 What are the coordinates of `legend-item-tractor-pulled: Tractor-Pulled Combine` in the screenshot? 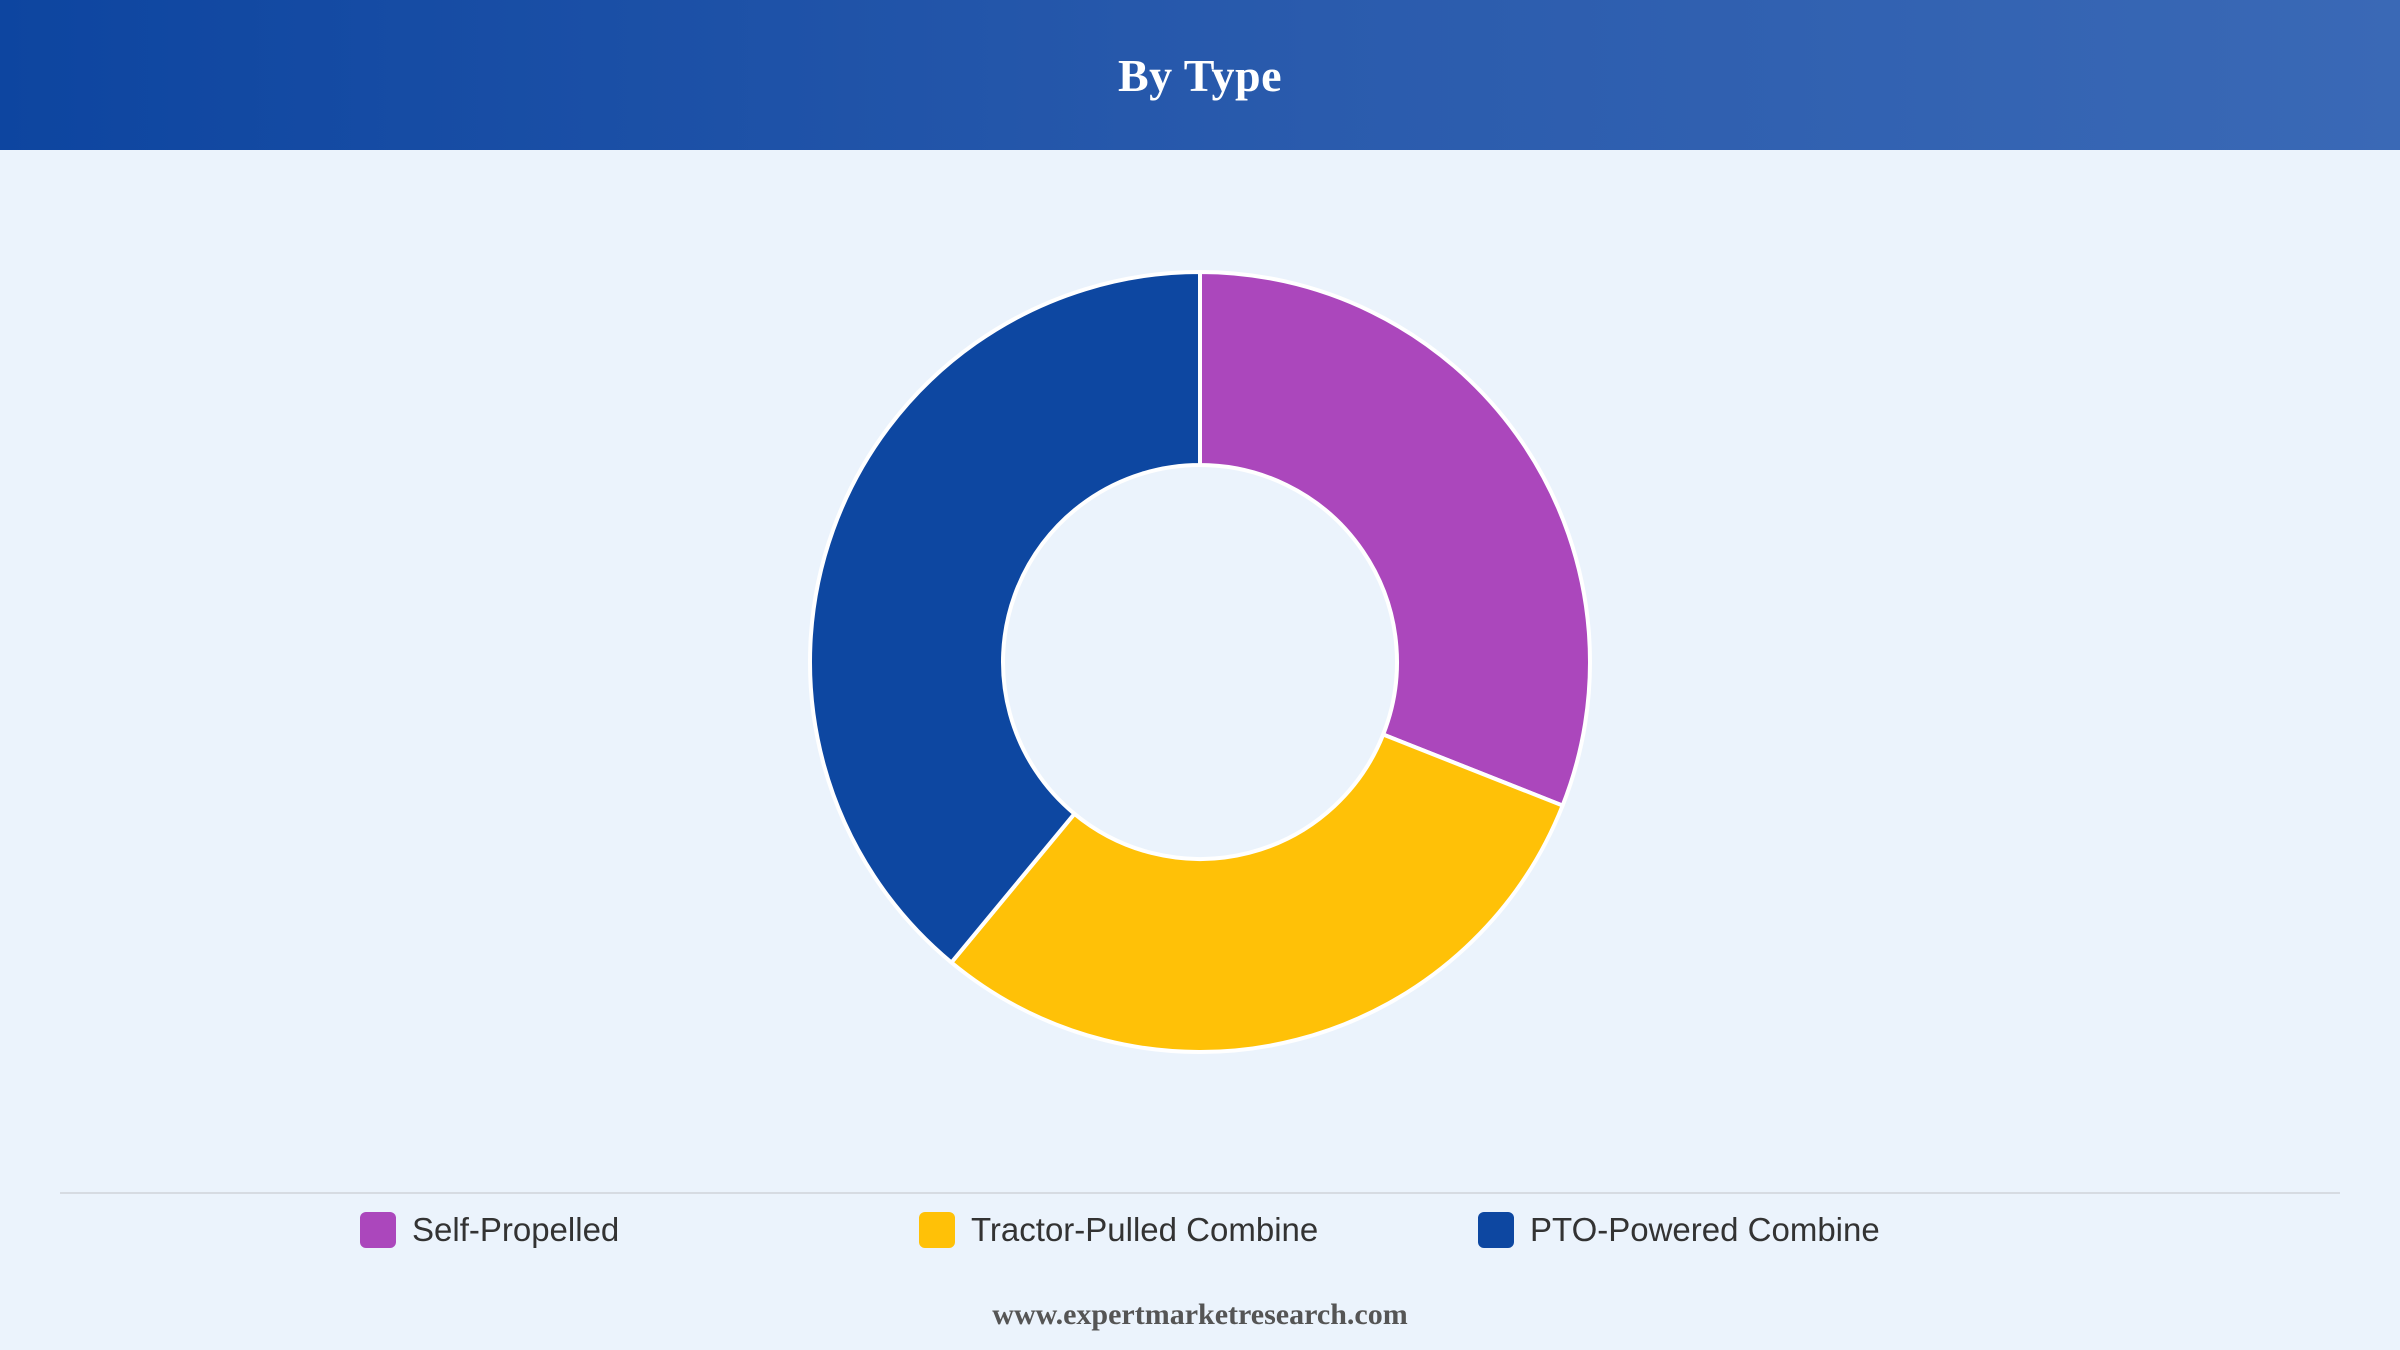 It's located at (1118, 1230).